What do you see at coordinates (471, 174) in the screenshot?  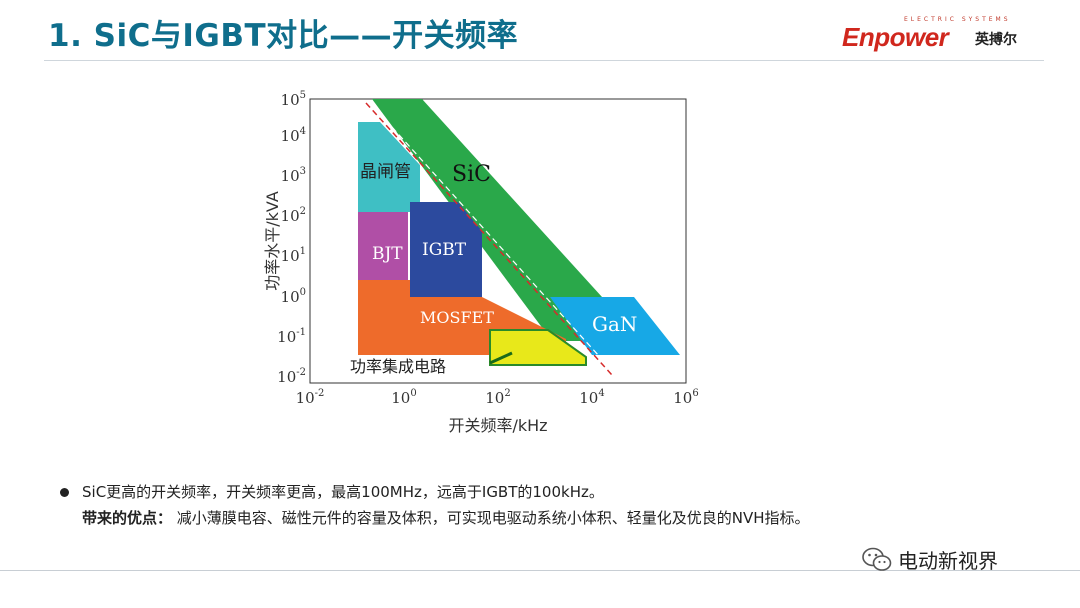 I see `label-sic: SiC` at bounding box center [471, 174].